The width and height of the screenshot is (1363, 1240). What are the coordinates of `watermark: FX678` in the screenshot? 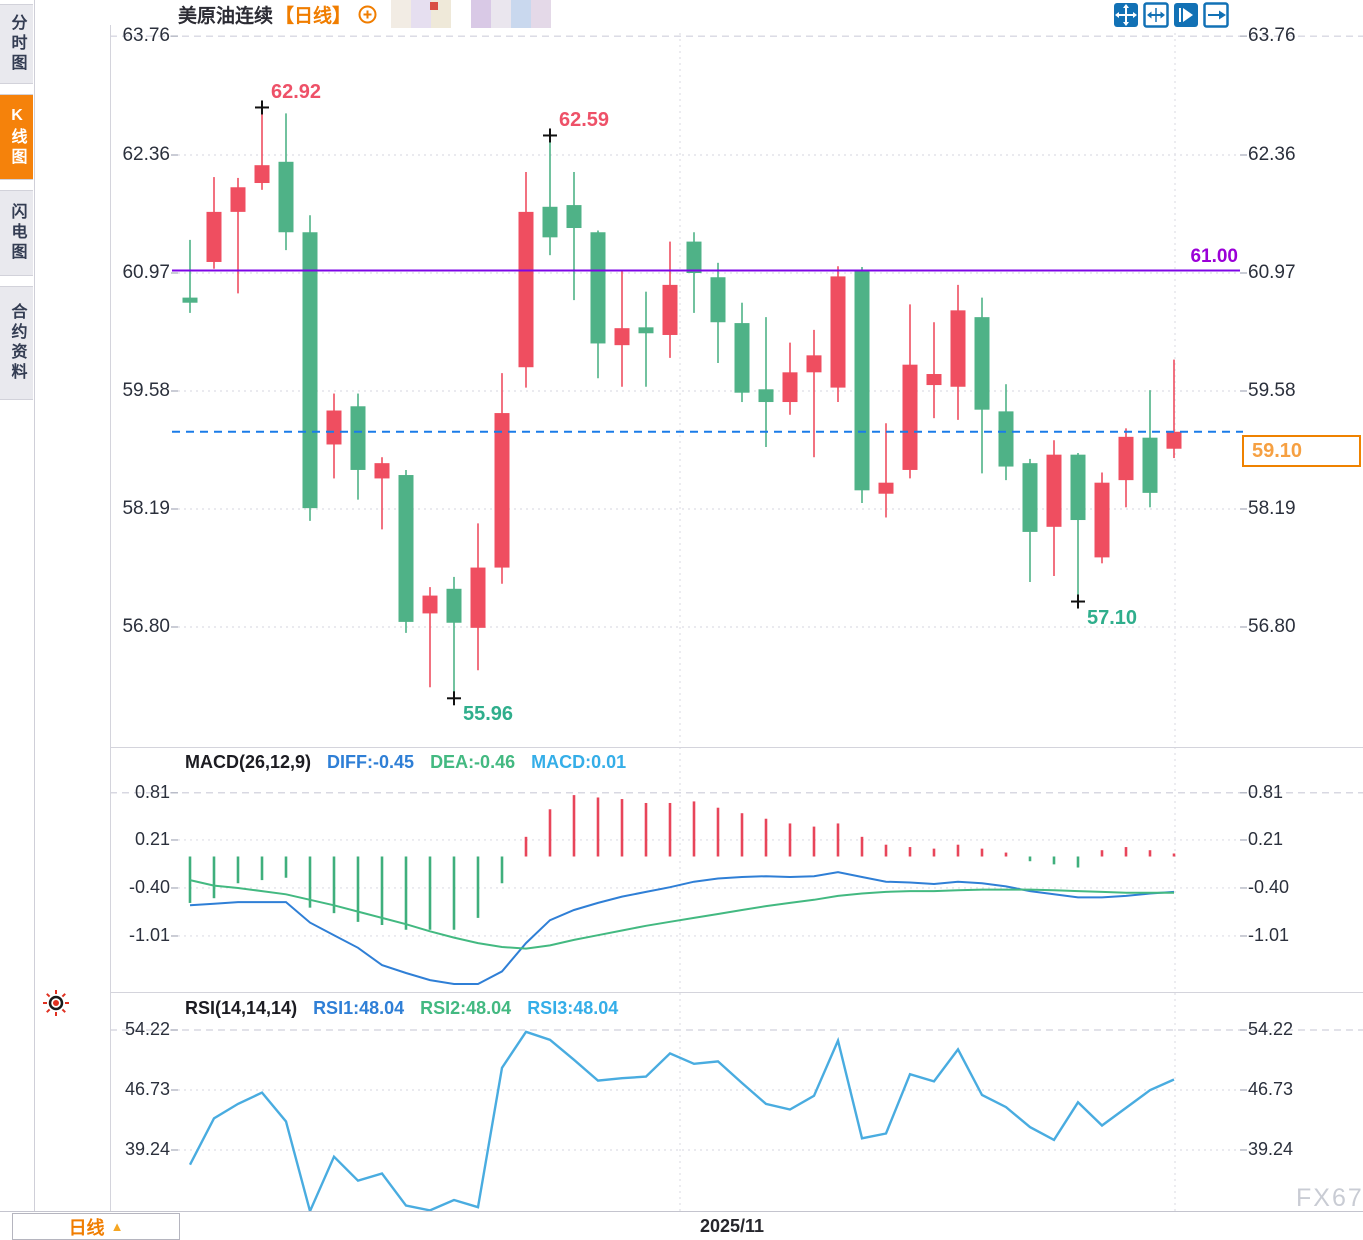 It's located at (1329, 1198).